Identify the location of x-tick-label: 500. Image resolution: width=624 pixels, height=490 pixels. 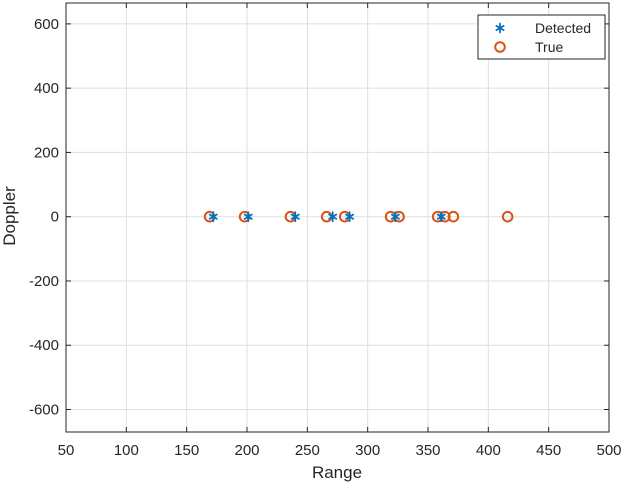
(608, 450).